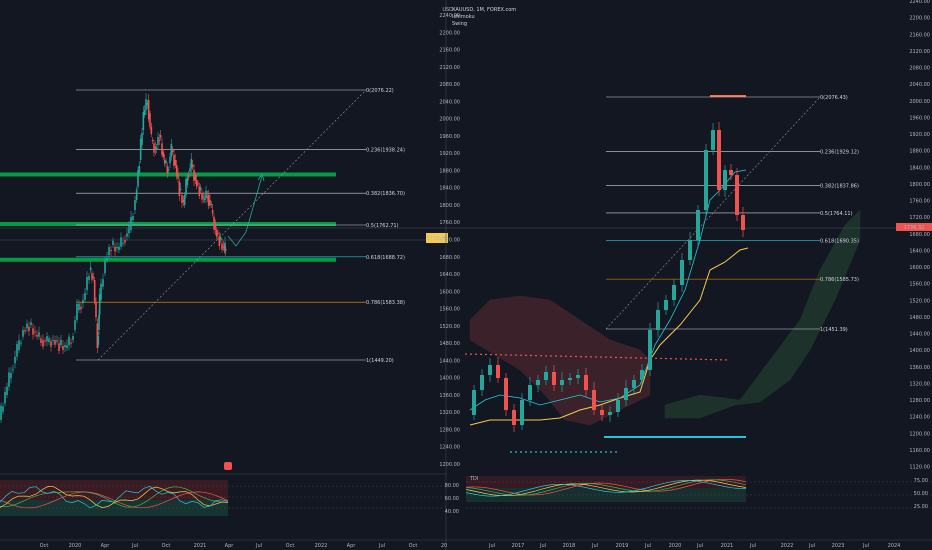 Image resolution: width=932 pixels, height=550 pixels. What do you see at coordinates (437, 239) in the screenshot?
I see `price-tag: 1738.38` at bounding box center [437, 239].